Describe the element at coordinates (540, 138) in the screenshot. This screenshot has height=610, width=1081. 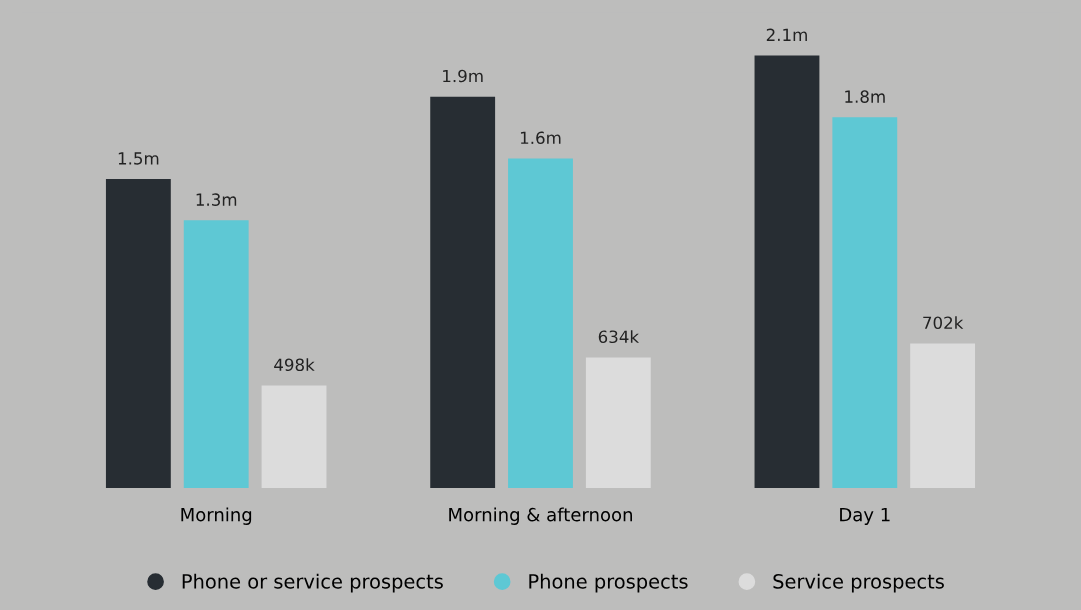
I see `data-label: 1.6m` at that location.